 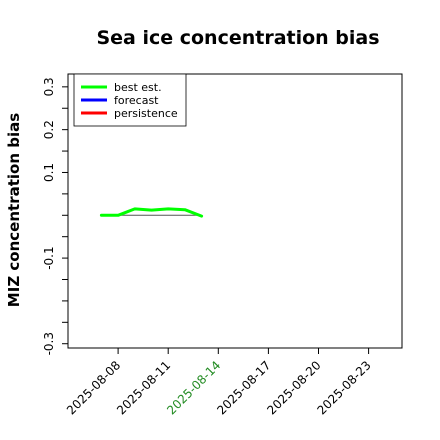 I want to click on legend-label-0: best est., so click(x=138, y=87).